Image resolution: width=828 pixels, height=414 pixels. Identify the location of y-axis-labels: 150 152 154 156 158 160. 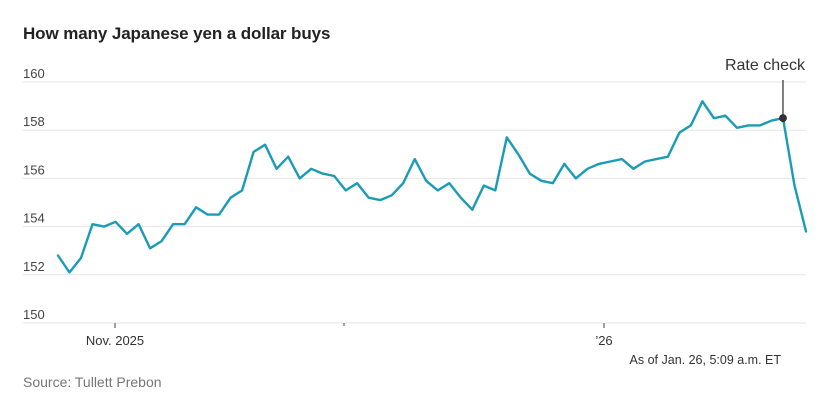
(34, 194).